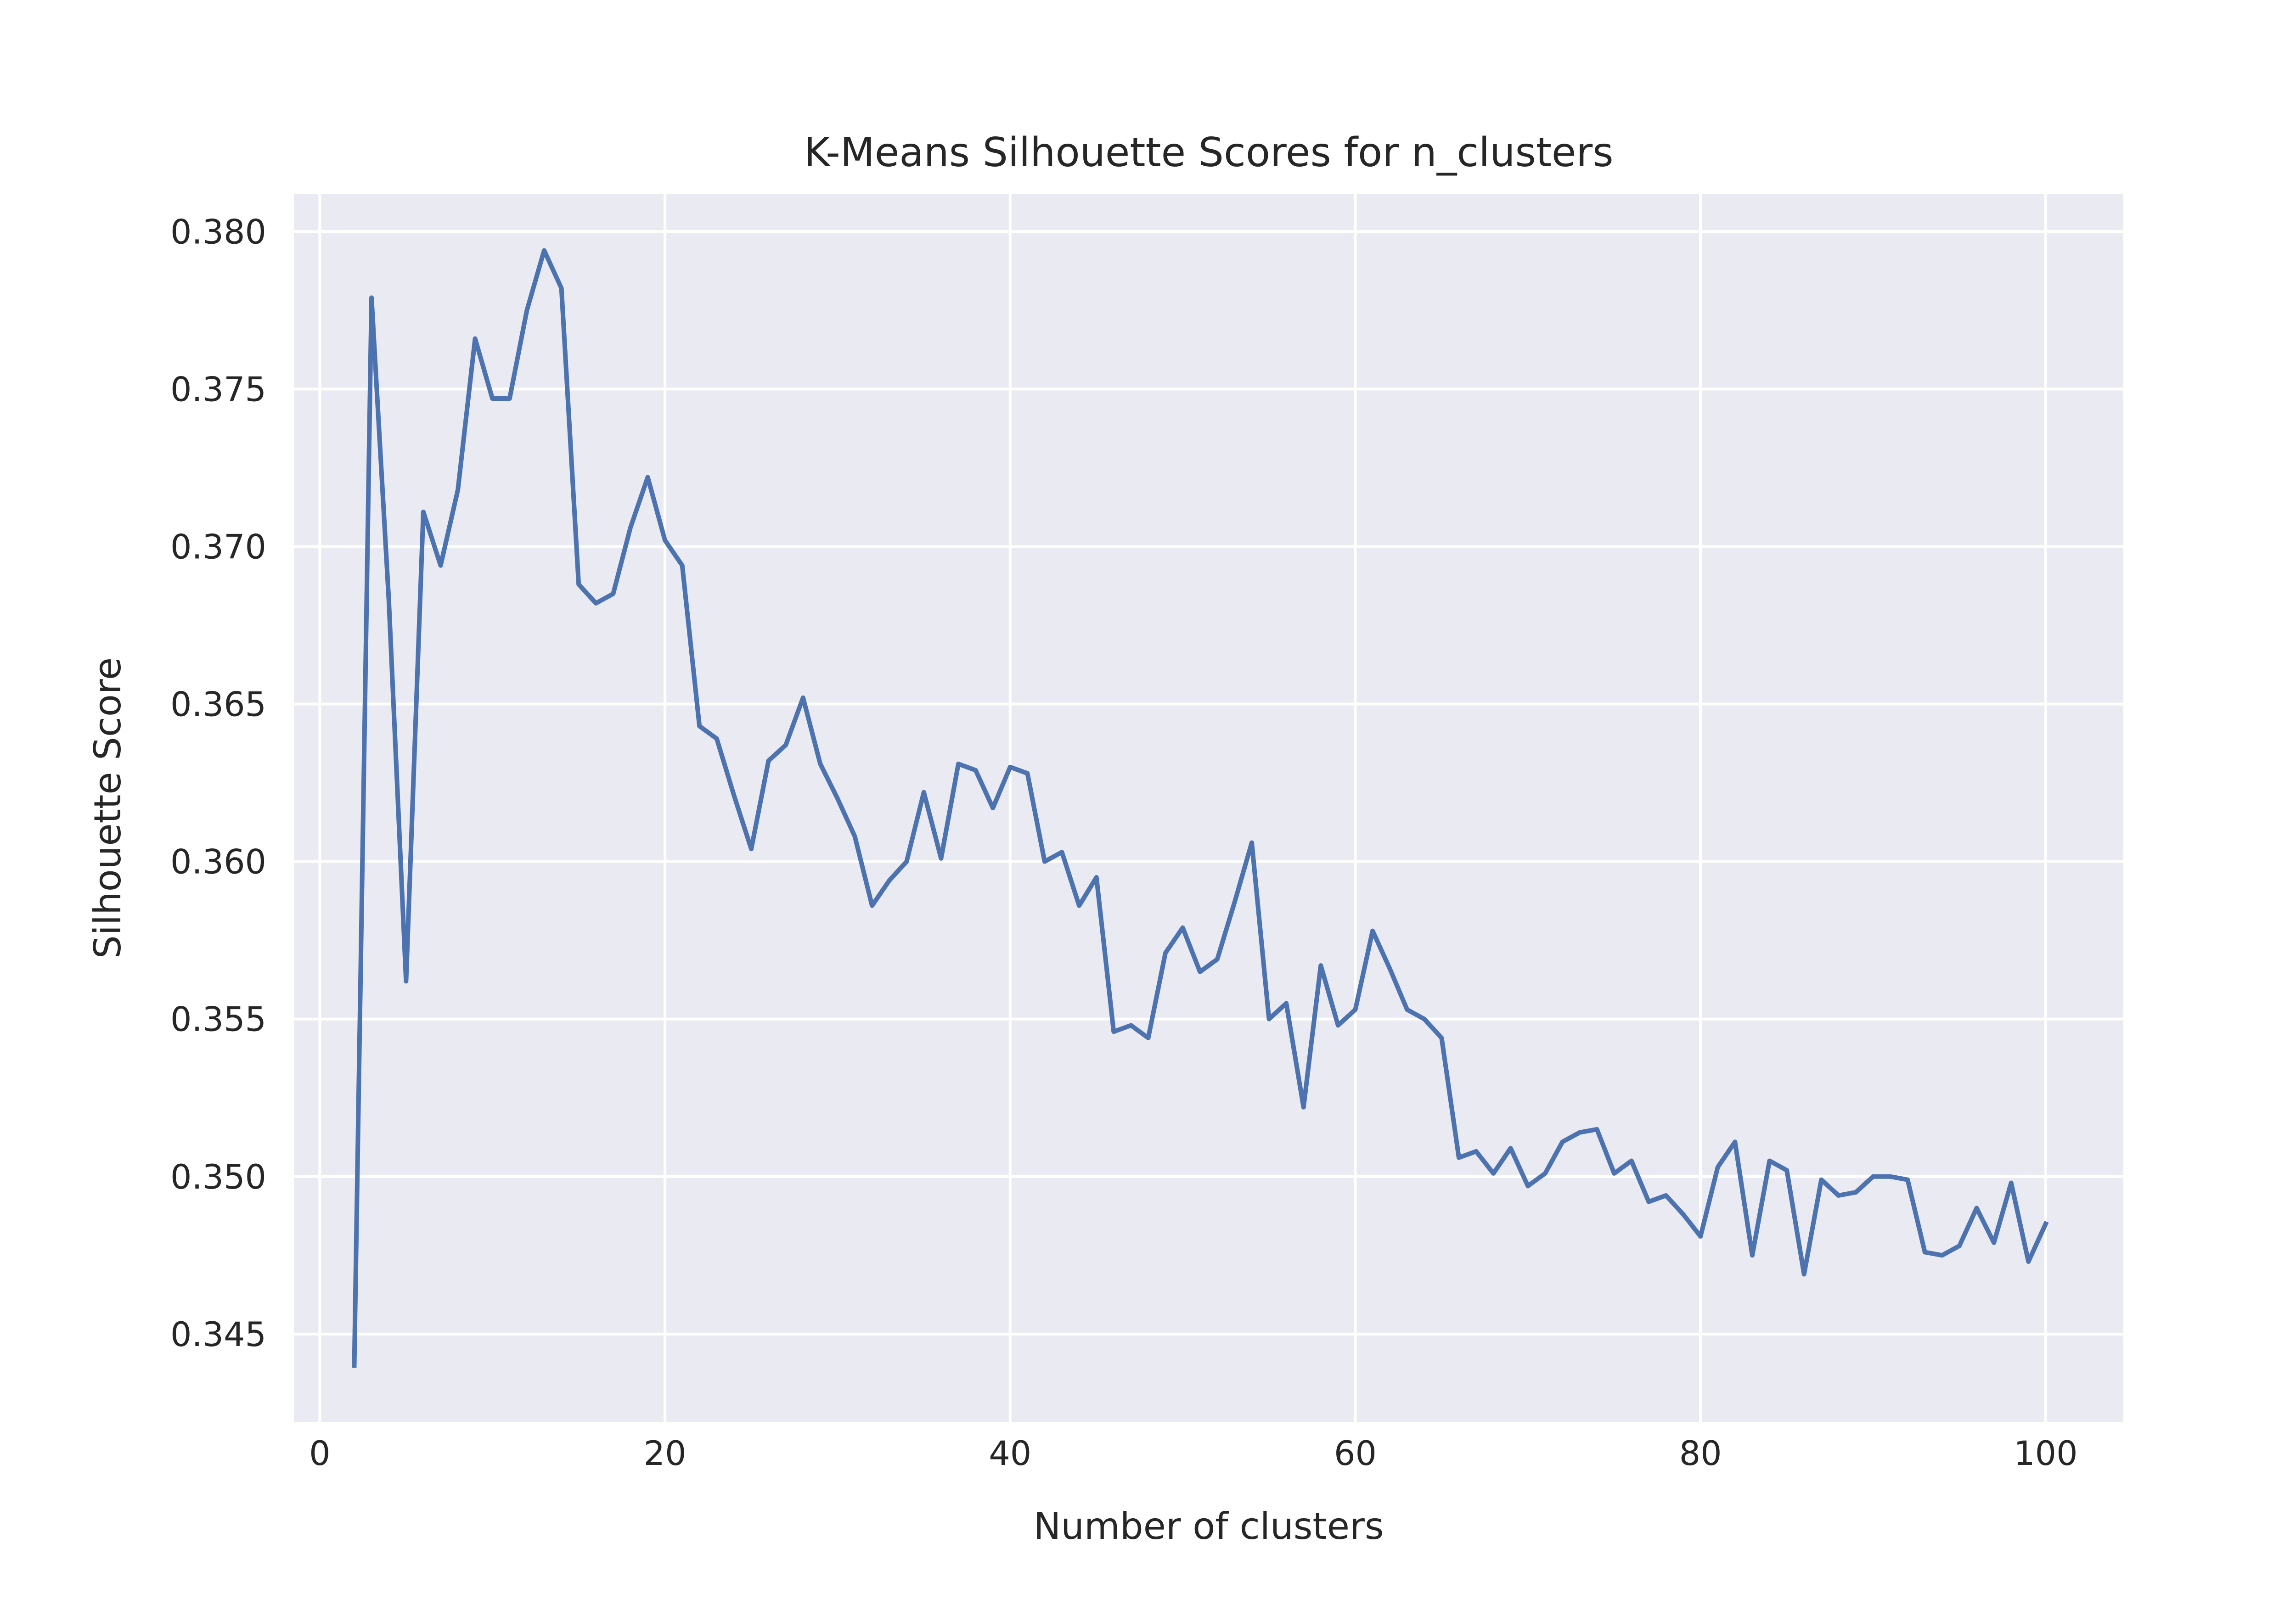  I want to click on x-axis-ticks: 0 20 40 60 80 100, so click(1193, 1453).